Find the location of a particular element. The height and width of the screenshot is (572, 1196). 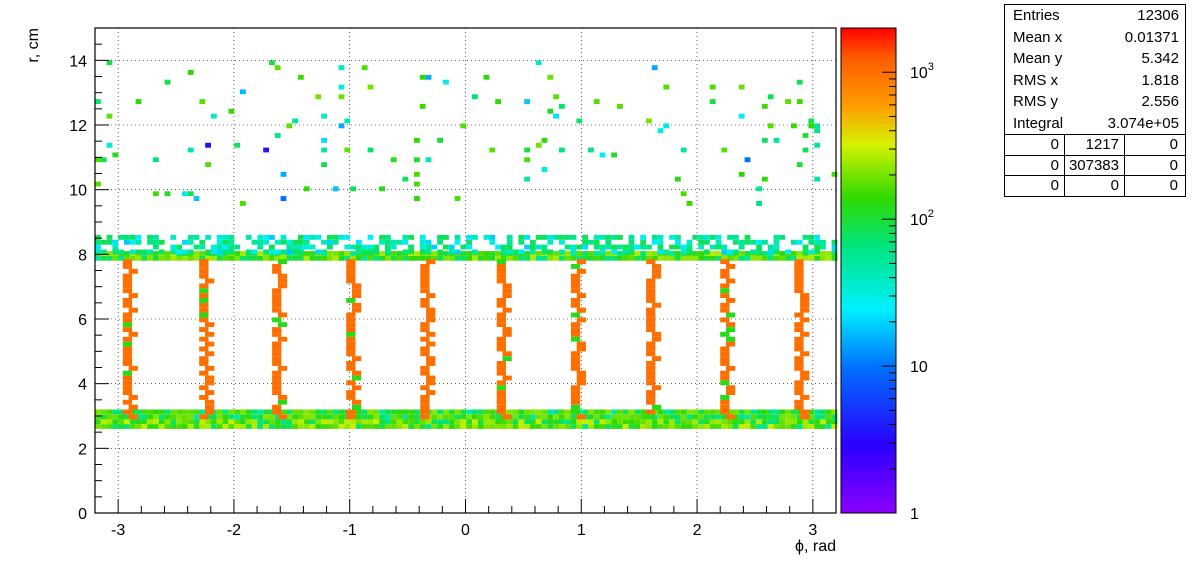

x-tick-label: 1 is located at coordinates (581, 530).